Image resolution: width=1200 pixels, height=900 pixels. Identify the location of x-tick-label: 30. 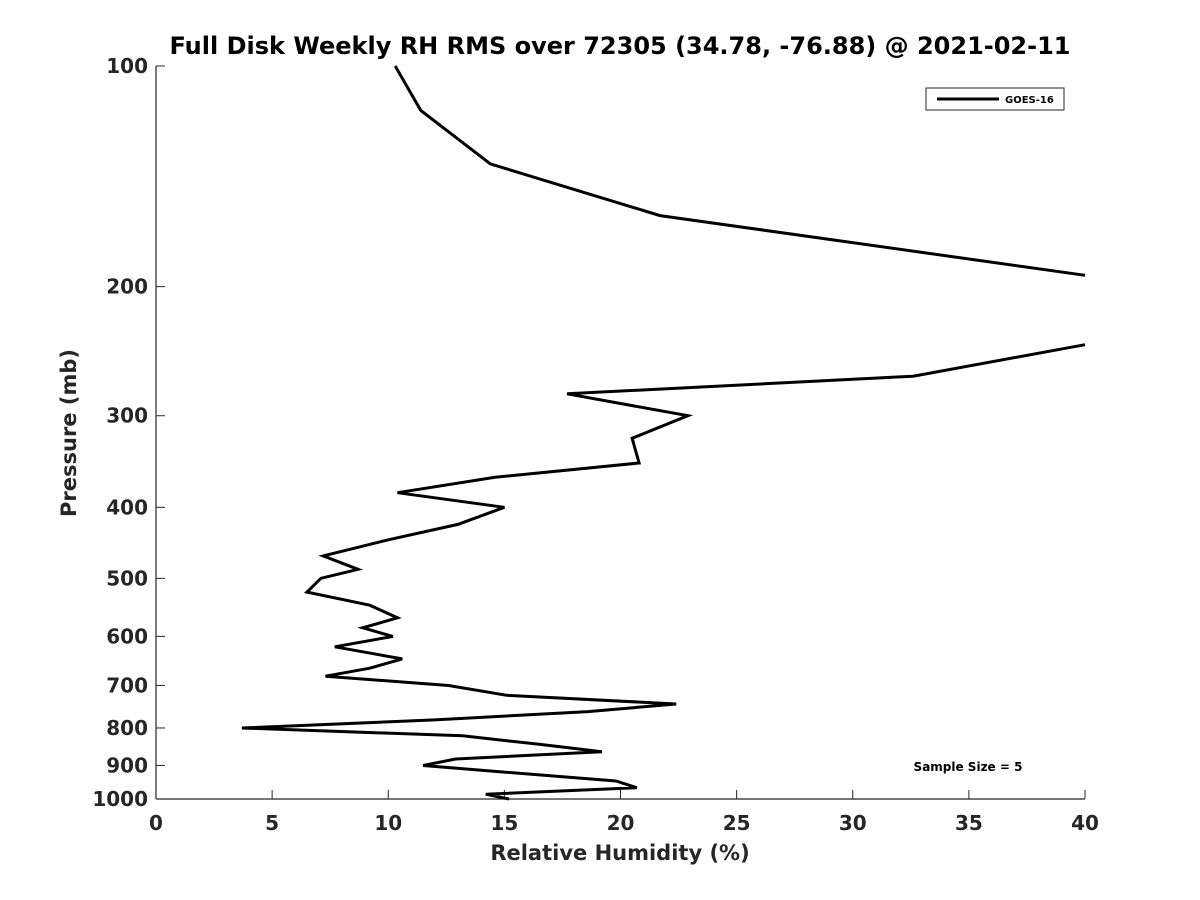
(853, 823).